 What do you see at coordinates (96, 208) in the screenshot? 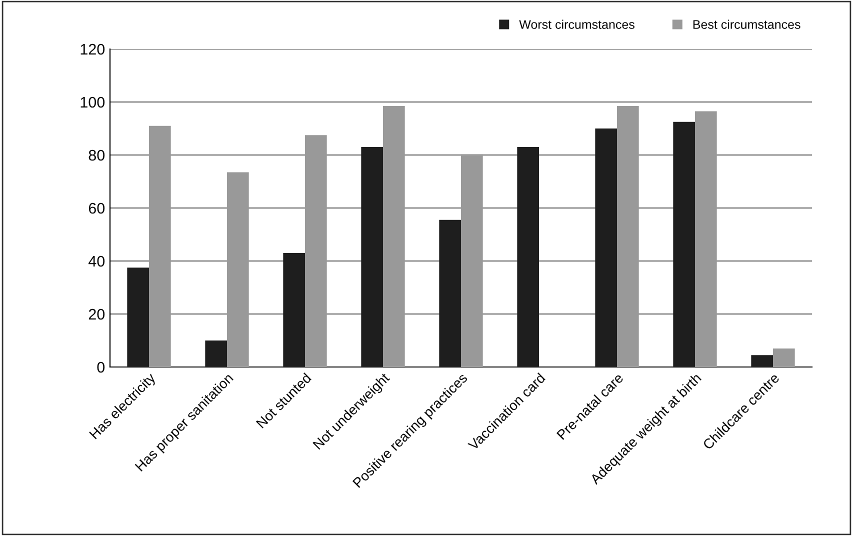
I see `y-tick-label: 60` at bounding box center [96, 208].